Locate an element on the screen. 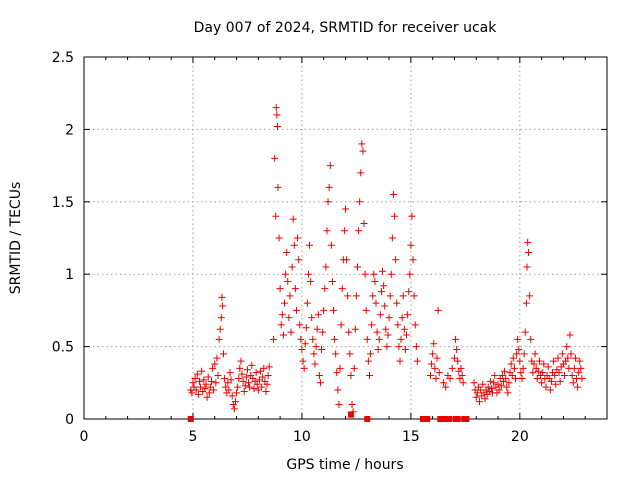 Image resolution: width=640 pixels, height=480 pixels. y-tick-label: 1 is located at coordinates (69, 275).